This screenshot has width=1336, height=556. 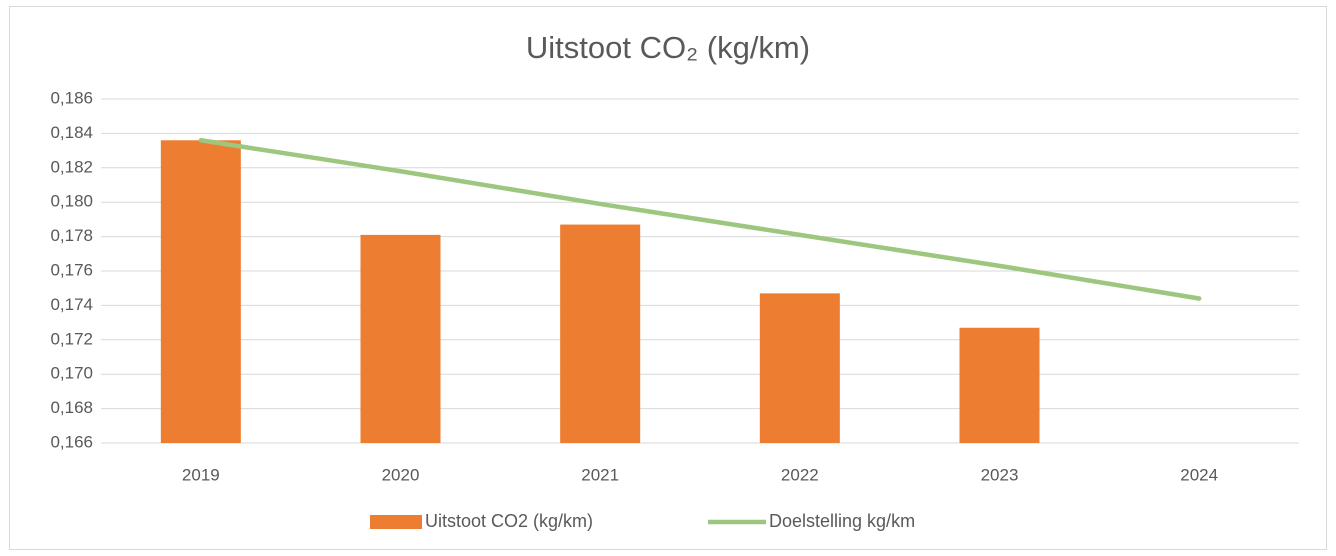 What do you see at coordinates (71, 235) in the screenshot?
I see `y-tick-label: 0,178` at bounding box center [71, 235].